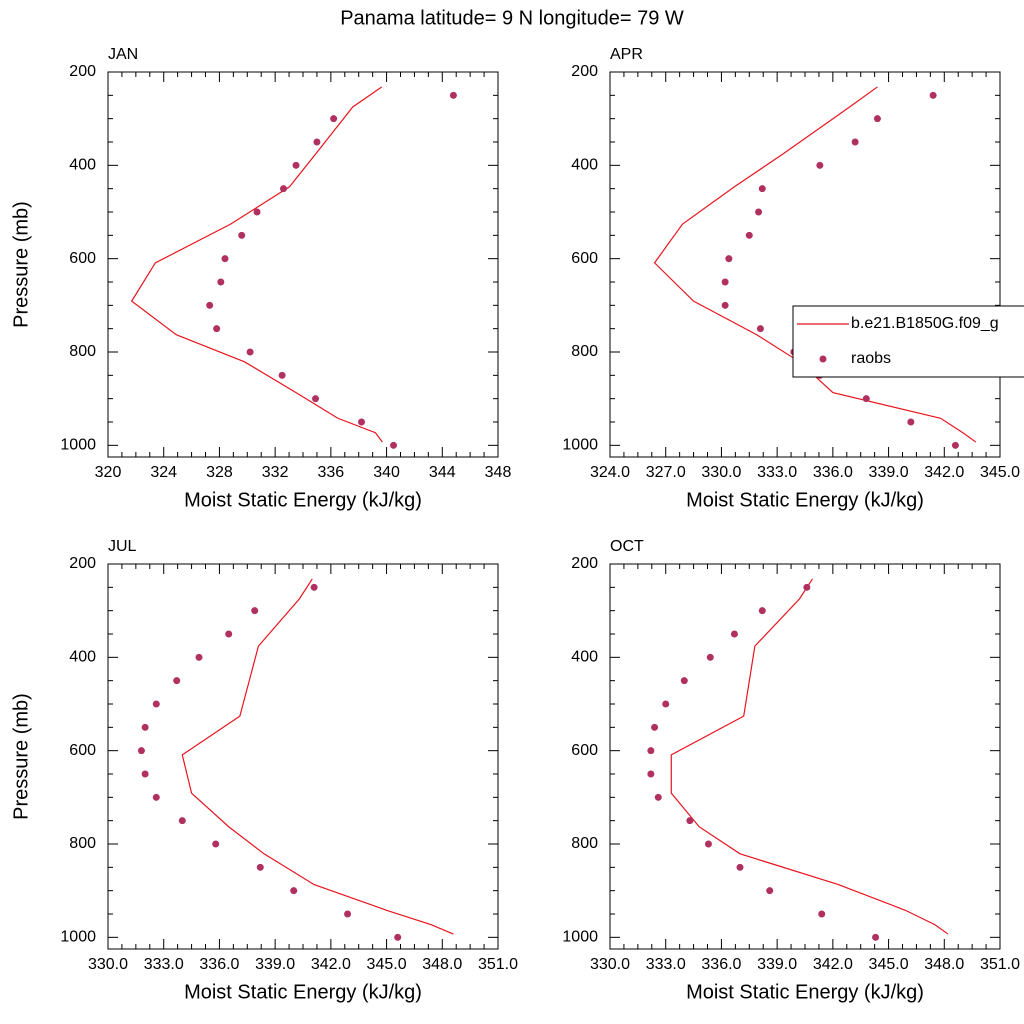 The width and height of the screenshot is (1024, 1024). Describe the element at coordinates (908, 341) in the screenshot. I see `legend-box` at that location.